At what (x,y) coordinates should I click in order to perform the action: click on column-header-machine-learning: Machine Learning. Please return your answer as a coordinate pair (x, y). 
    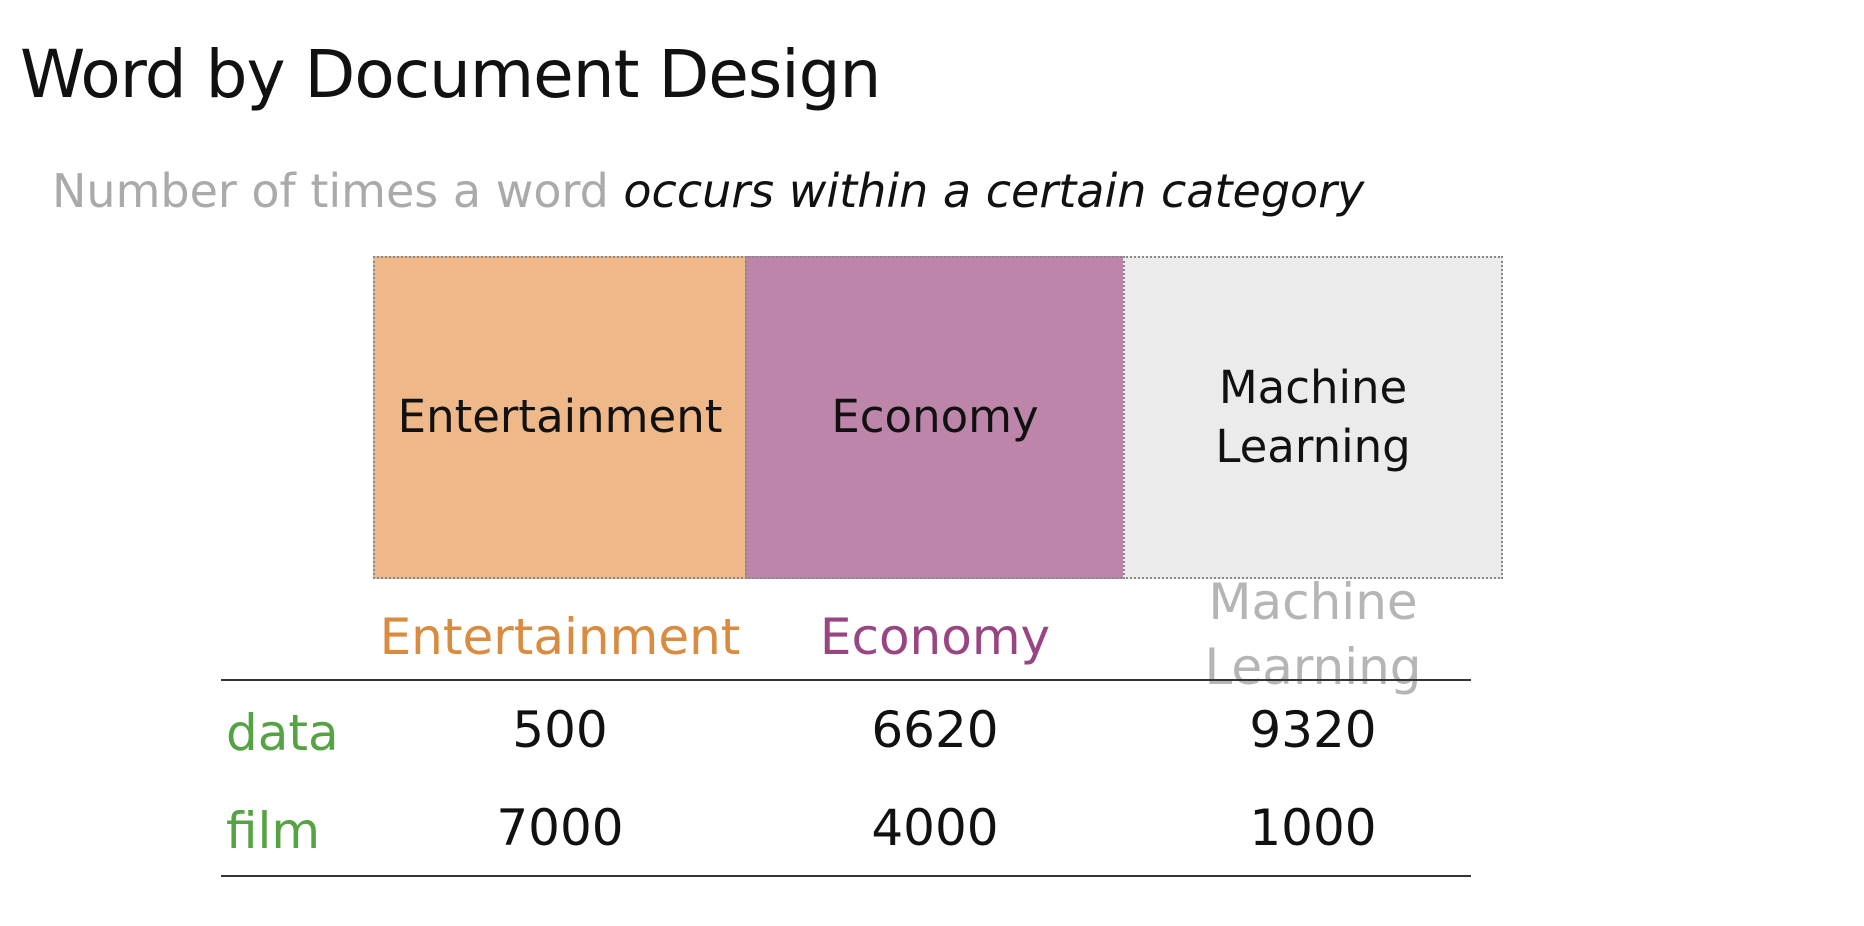
    Looking at the image, I should click on (1313, 635).